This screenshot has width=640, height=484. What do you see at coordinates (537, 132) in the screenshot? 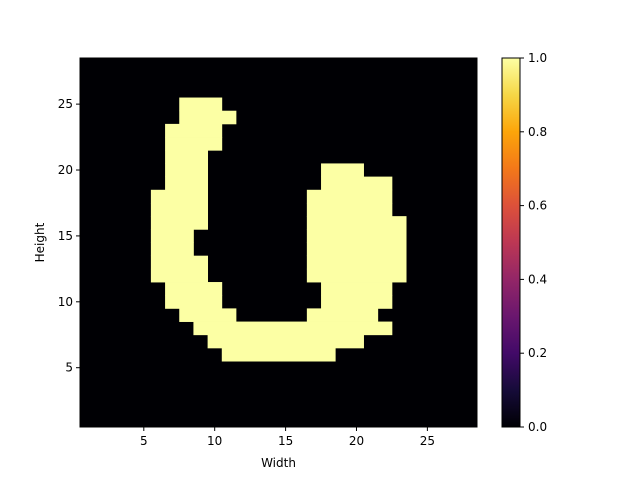
I see `colorbar-tick-label: 0.8` at bounding box center [537, 132].